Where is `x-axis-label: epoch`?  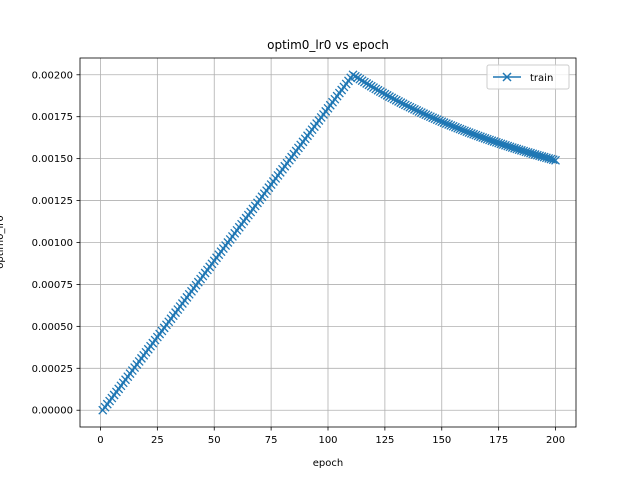
x-axis-label: epoch is located at coordinates (328, 463).